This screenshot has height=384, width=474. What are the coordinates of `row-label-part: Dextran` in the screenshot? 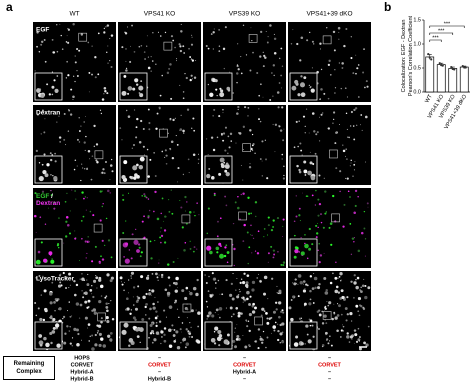 It's located at (48, 203).